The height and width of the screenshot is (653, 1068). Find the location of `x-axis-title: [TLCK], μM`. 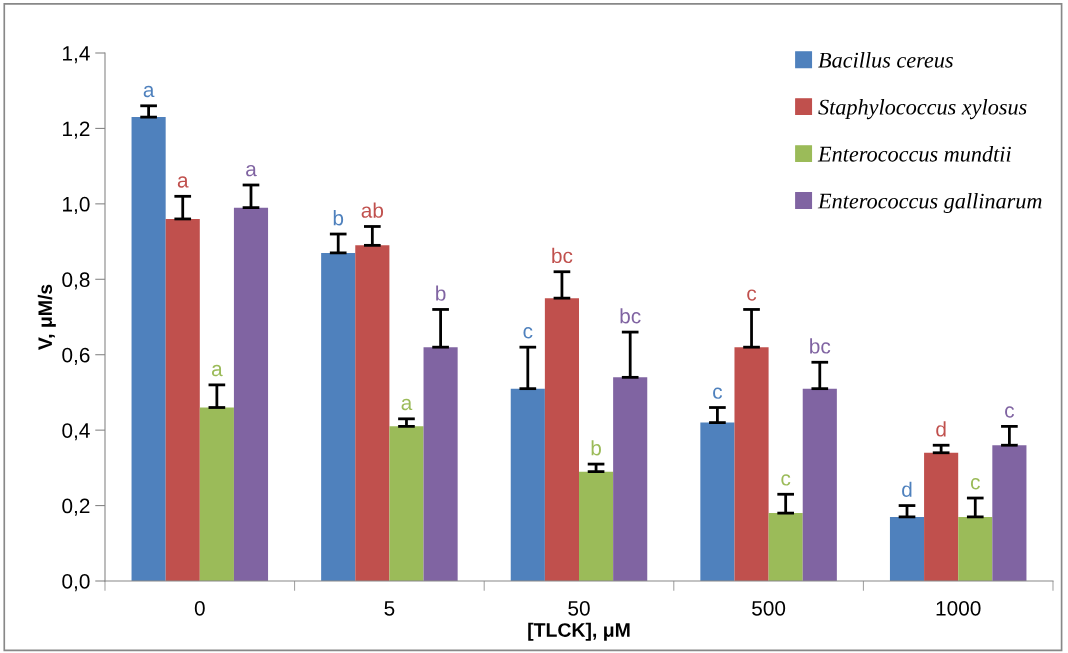

x-axis-title: [TLCK], μM is located at coordinates (579, 631).